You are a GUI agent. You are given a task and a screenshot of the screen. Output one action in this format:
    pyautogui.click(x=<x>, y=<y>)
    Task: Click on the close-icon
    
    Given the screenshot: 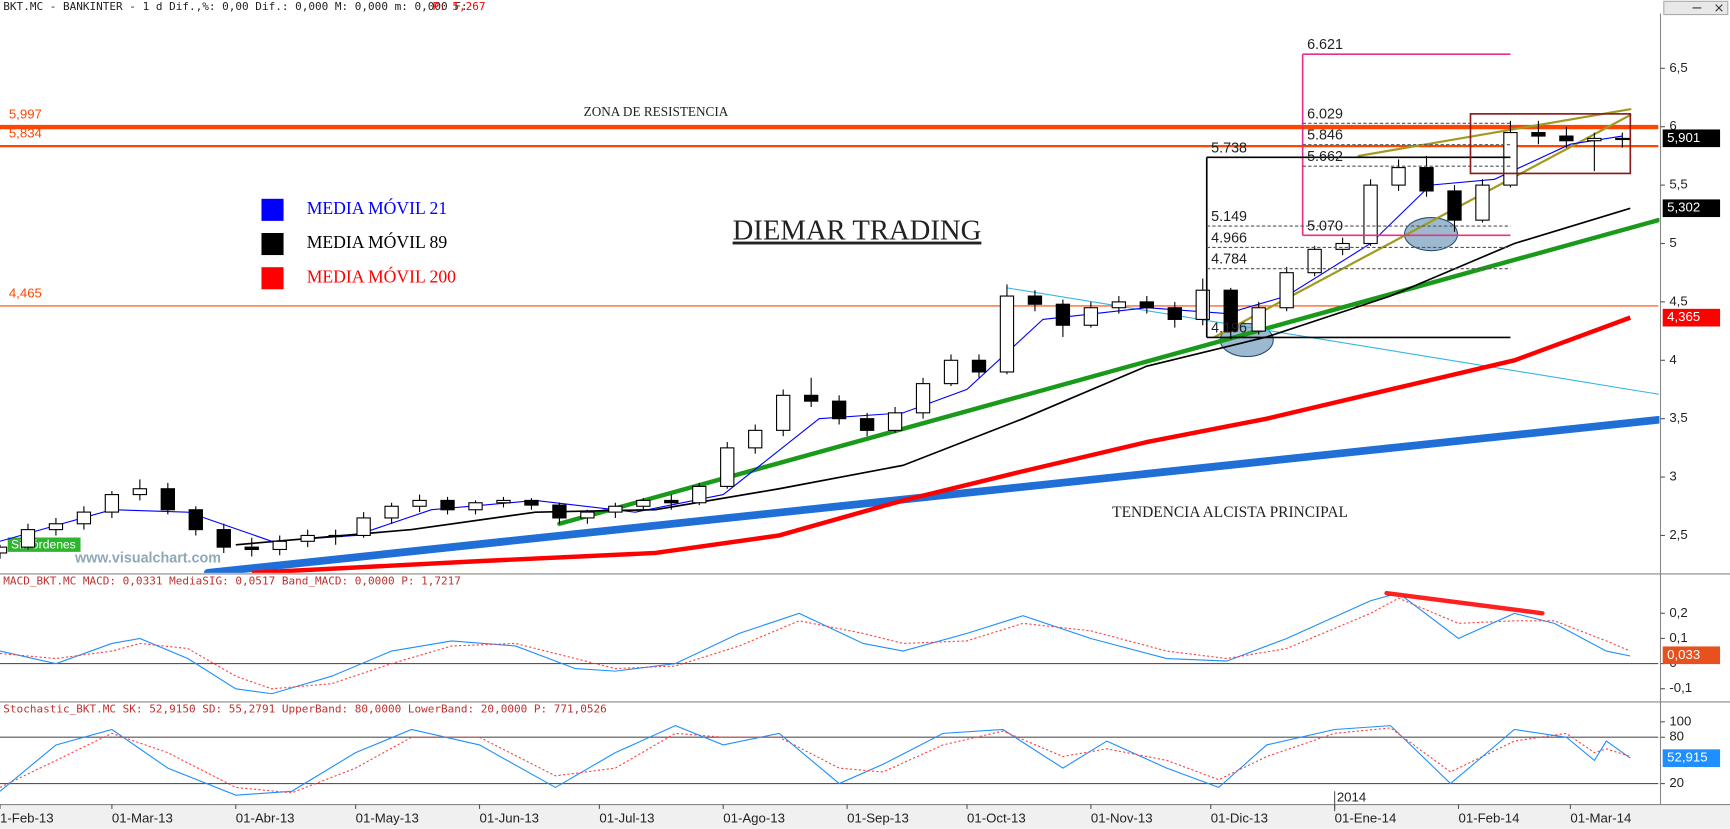 What is the action you would take?
    pyautogui.click(x=1719, y=8)
    